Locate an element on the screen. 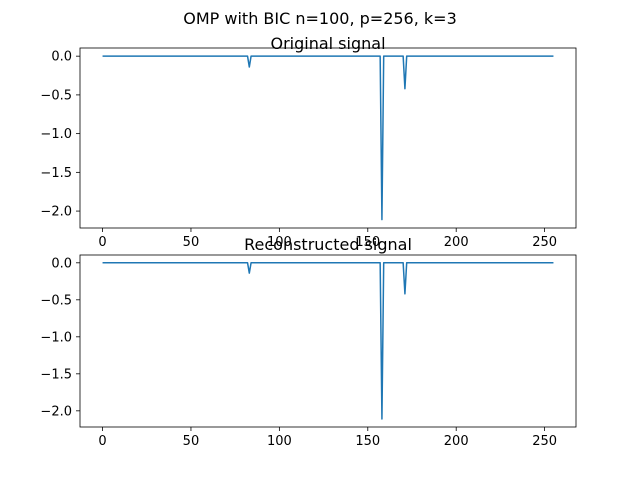 Image resolution: width=640 pixels, height=480 pixels. x-tick-label-reconstructed: 100 is located at coordinates (279, 441).